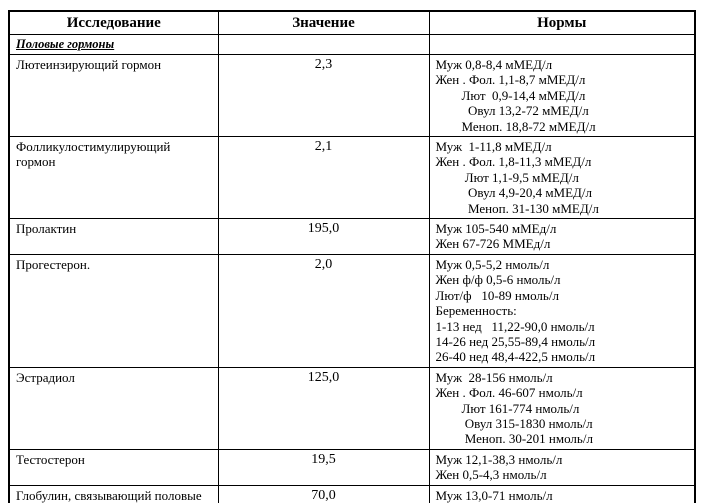 This screenshot has width=705, height=503. I want to click on test-name: Прогестерон., so click(113, 310).